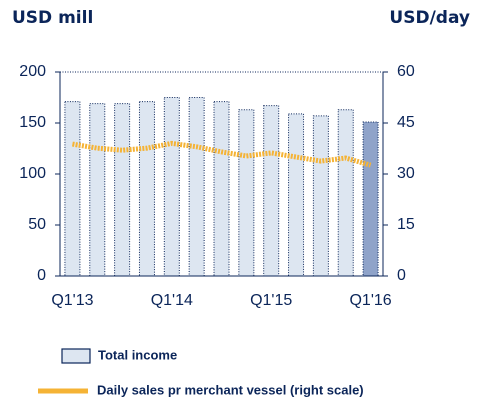 This screenshot has height=407, width=481. Describe the element at coordinates (370, 300) in the screenshot. I see `x-tick-label: Q1'16` at that location.